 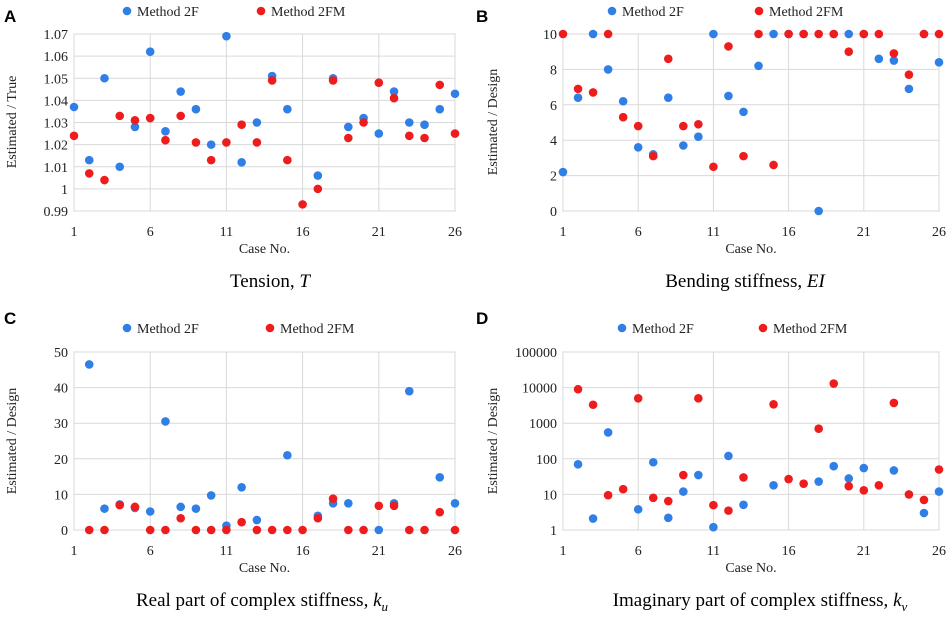 I want to click on legend-label: Method 2F, so click(x=168, y=329).